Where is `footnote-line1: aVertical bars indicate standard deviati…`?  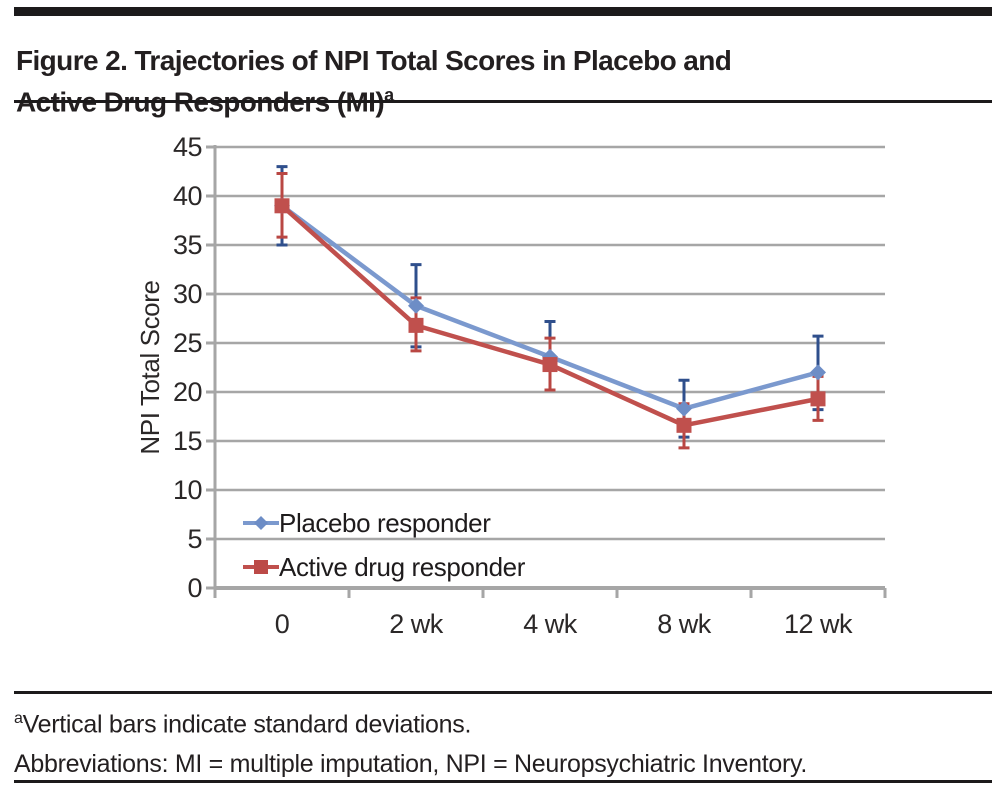 footnote-line1: aVertical bars indicate standard deviati… is located at coordinates (504, 721).